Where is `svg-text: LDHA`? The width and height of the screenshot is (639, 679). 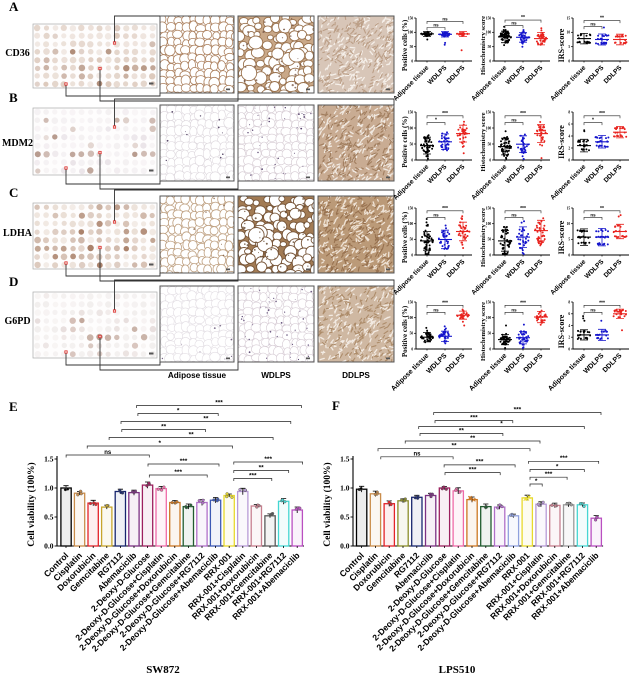
svg-text: LDHA is located at coordinates (18, 233).